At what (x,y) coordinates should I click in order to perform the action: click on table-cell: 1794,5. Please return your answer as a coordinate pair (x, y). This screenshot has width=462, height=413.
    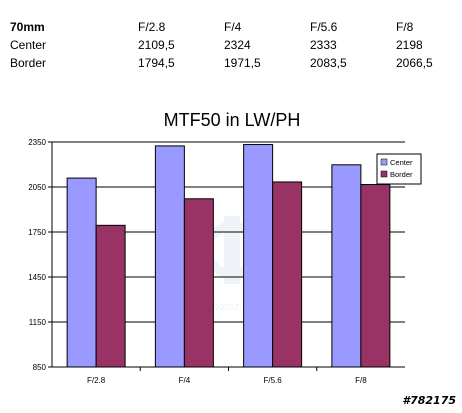
    Looking at the image, I should click on (156, 63).